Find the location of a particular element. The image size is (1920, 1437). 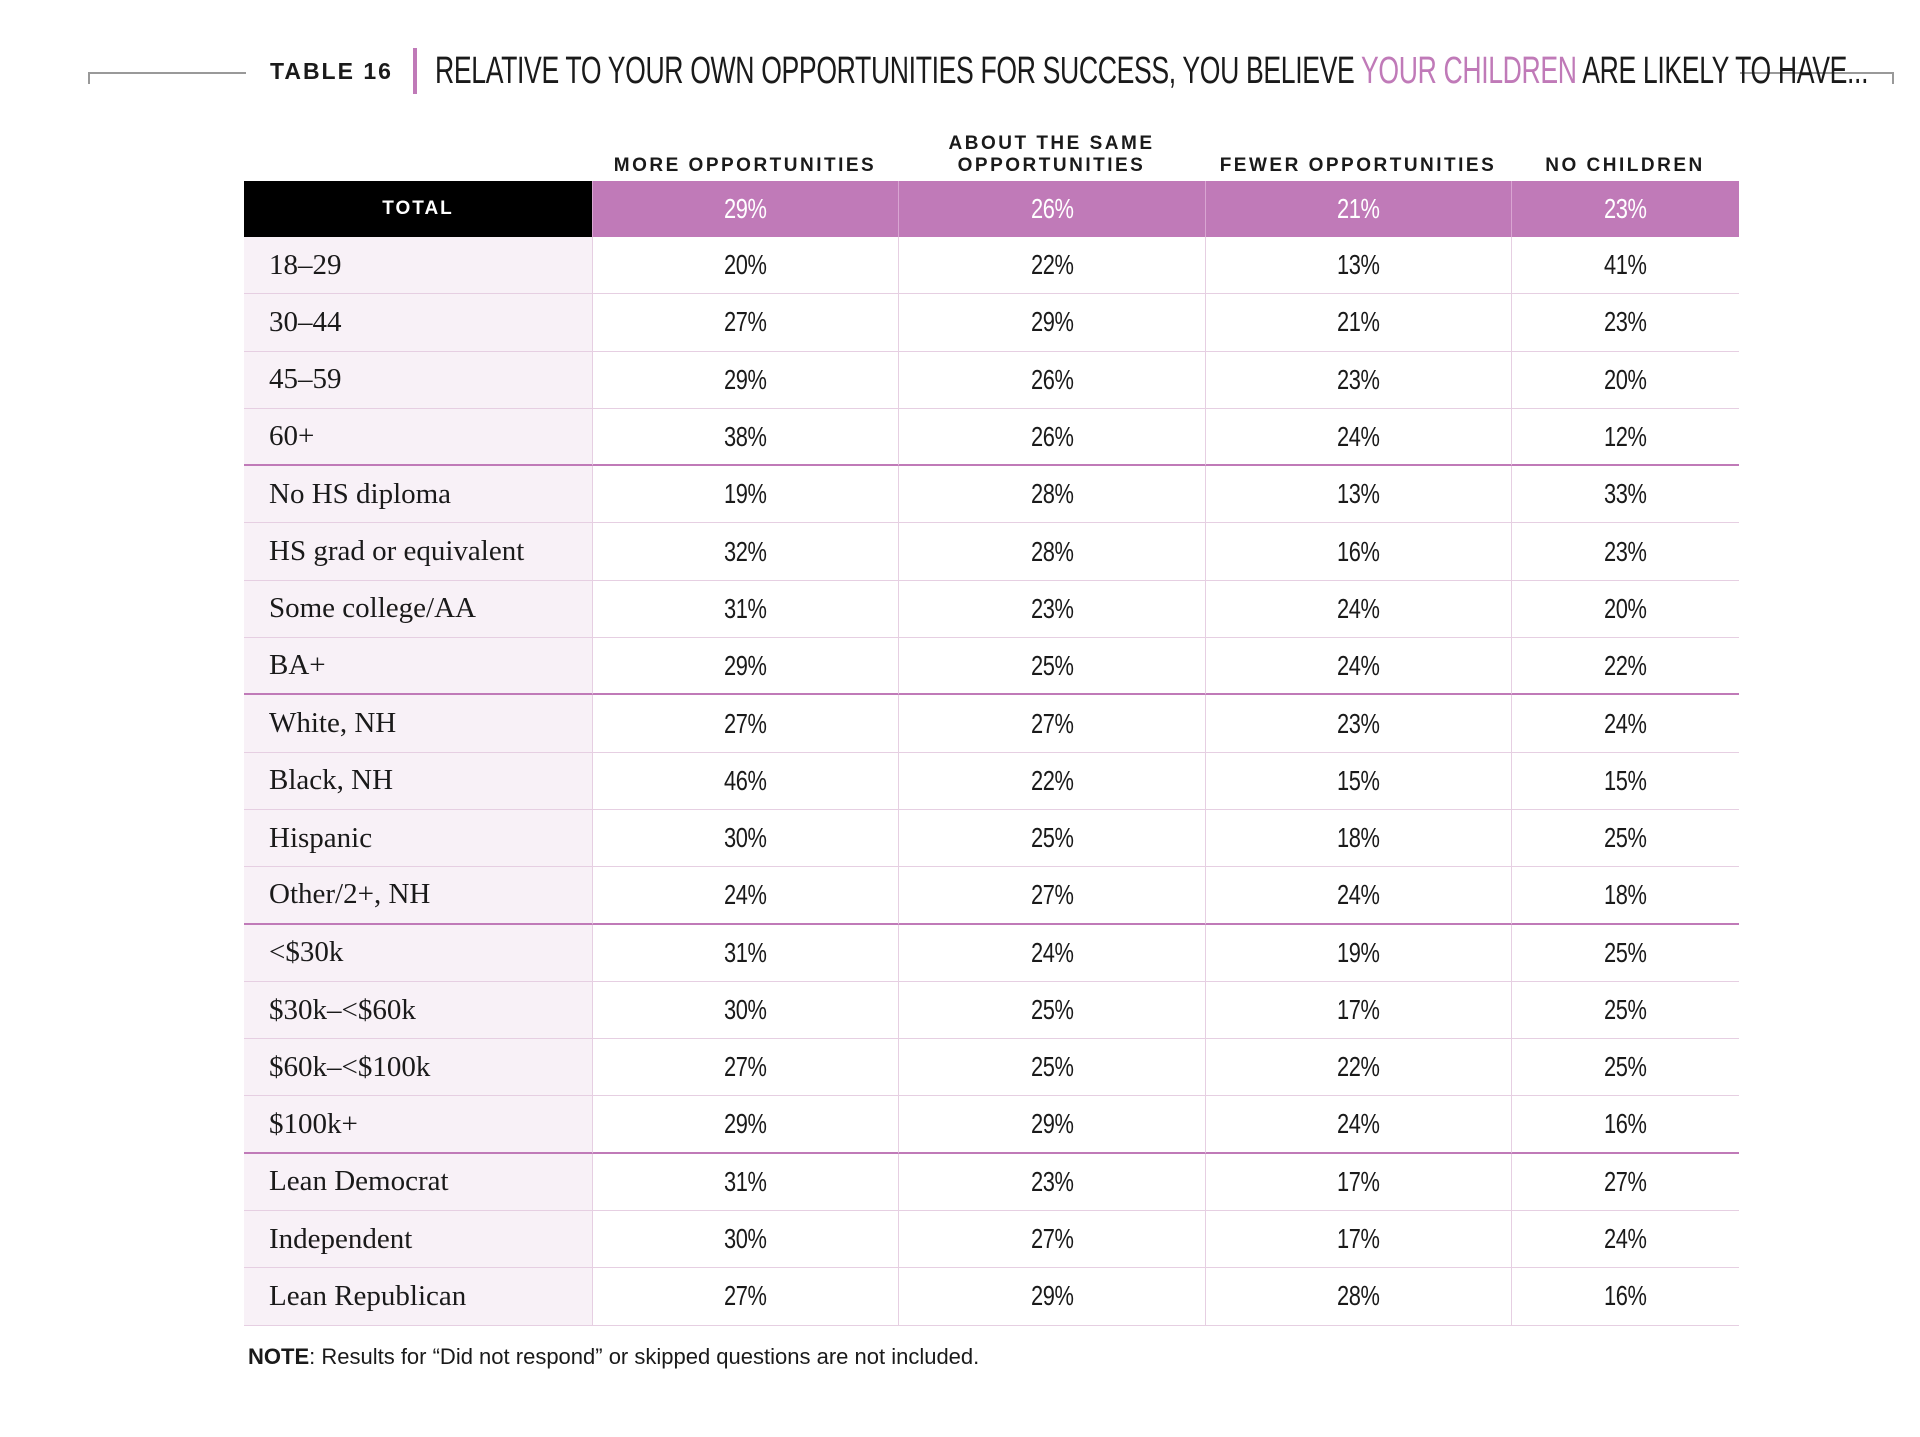

table-row: BA+ 29% 25% 24% 22% is located at coordinates (991, 667).